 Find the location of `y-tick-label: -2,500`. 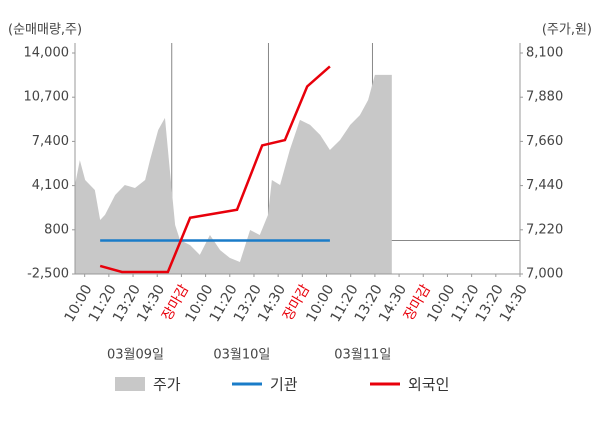

y-tick-label: -2,500 is located at coordinates (48, 274).